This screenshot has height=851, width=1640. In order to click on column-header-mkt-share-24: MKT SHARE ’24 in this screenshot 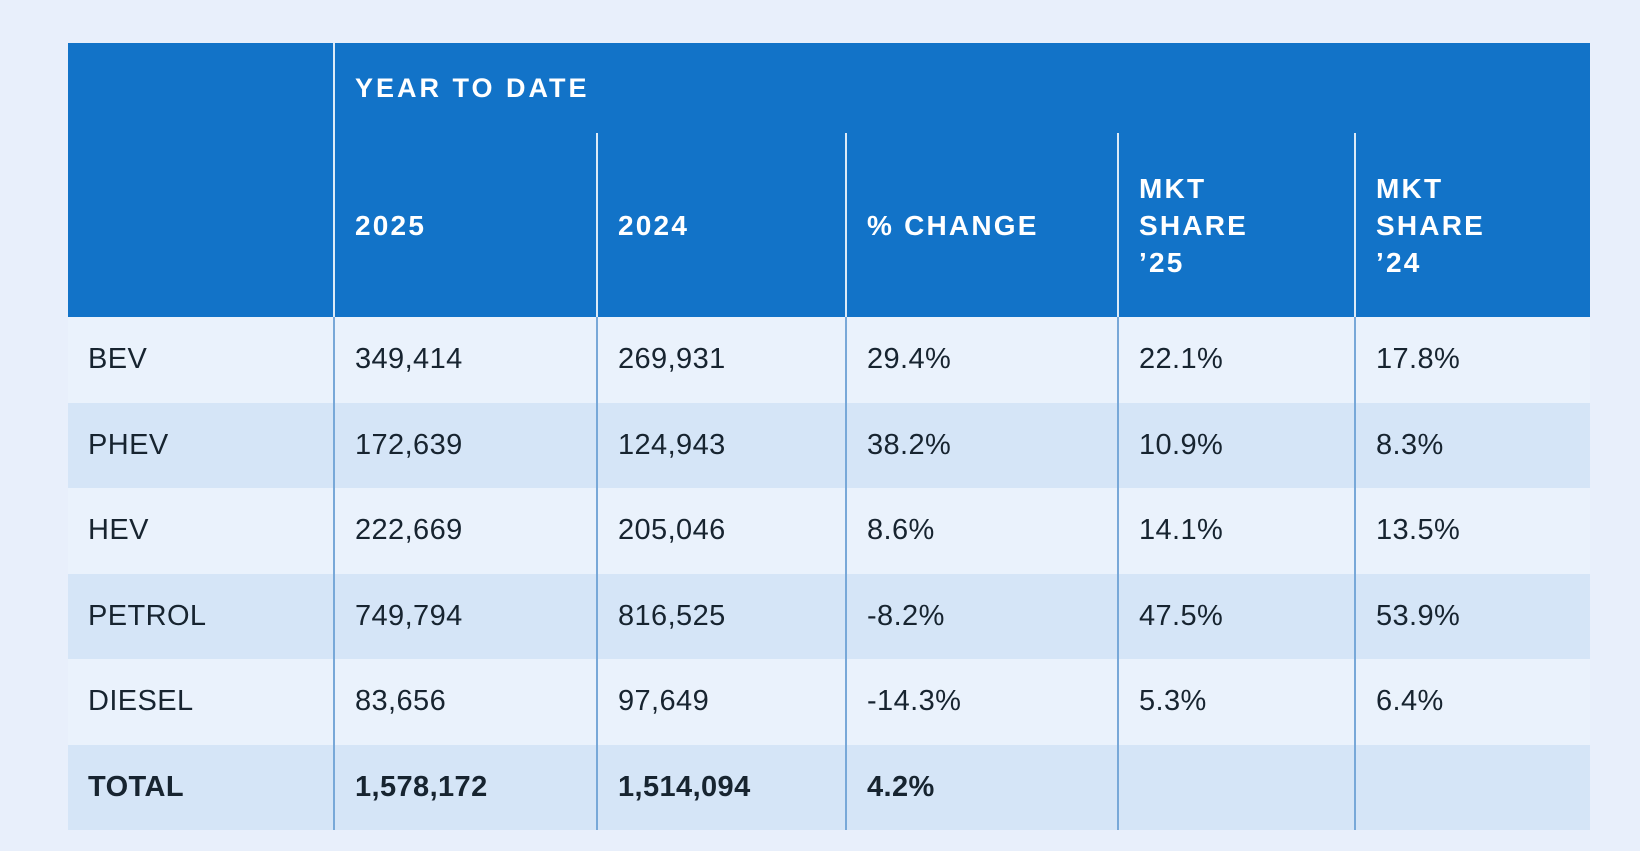, I will do `click(1472, 225)`.